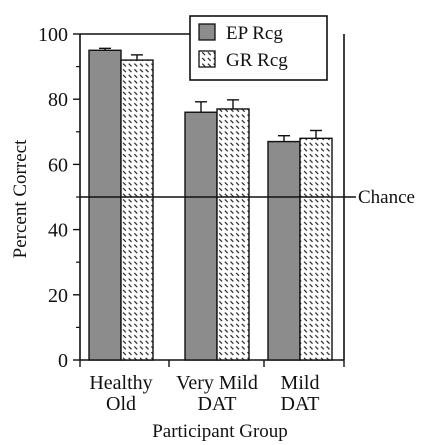 This screenshot has width=427, height=445. I want to click on y-tick-label: 80, so click(58, 100).